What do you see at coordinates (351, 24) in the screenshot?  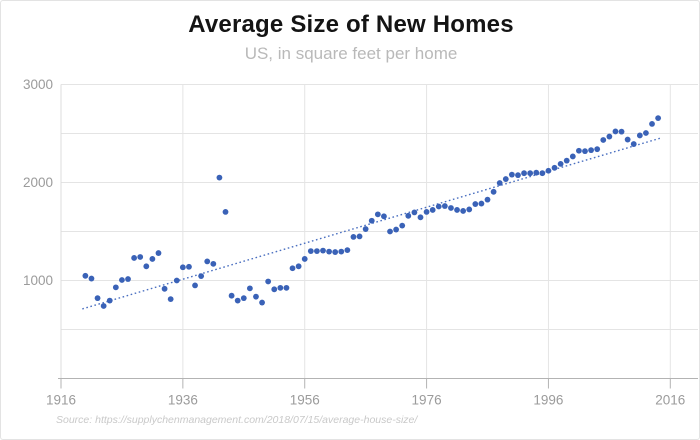 I see `chart-title: Average Size of New Homes` at bounding box center [351, 24].